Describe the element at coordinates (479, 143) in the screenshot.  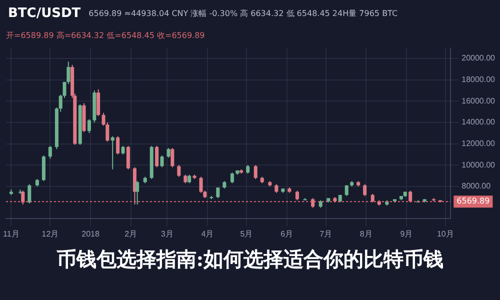
I see `y-tick-label: 12000.00` at that location.